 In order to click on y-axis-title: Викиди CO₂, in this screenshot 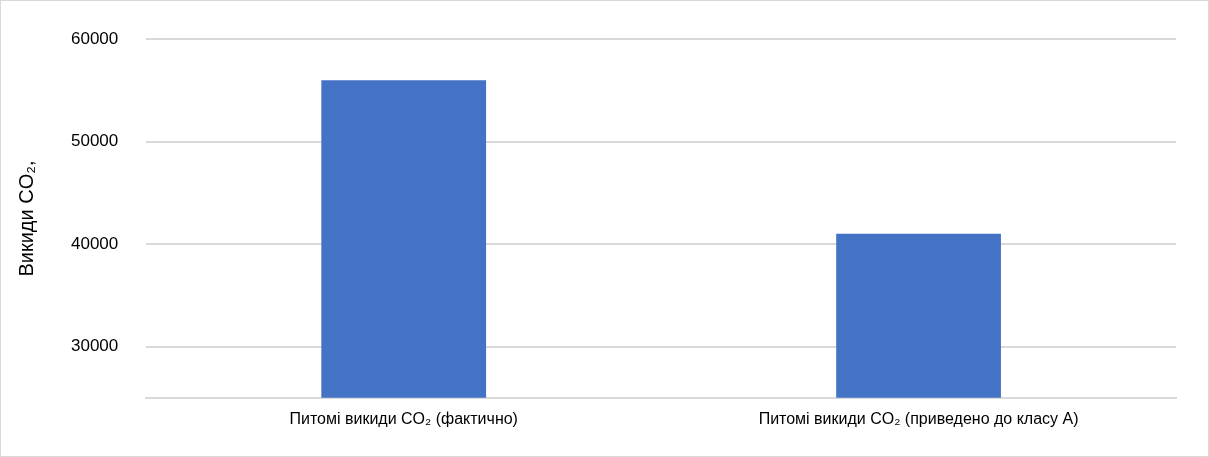, I will do `click(25, 218)`.